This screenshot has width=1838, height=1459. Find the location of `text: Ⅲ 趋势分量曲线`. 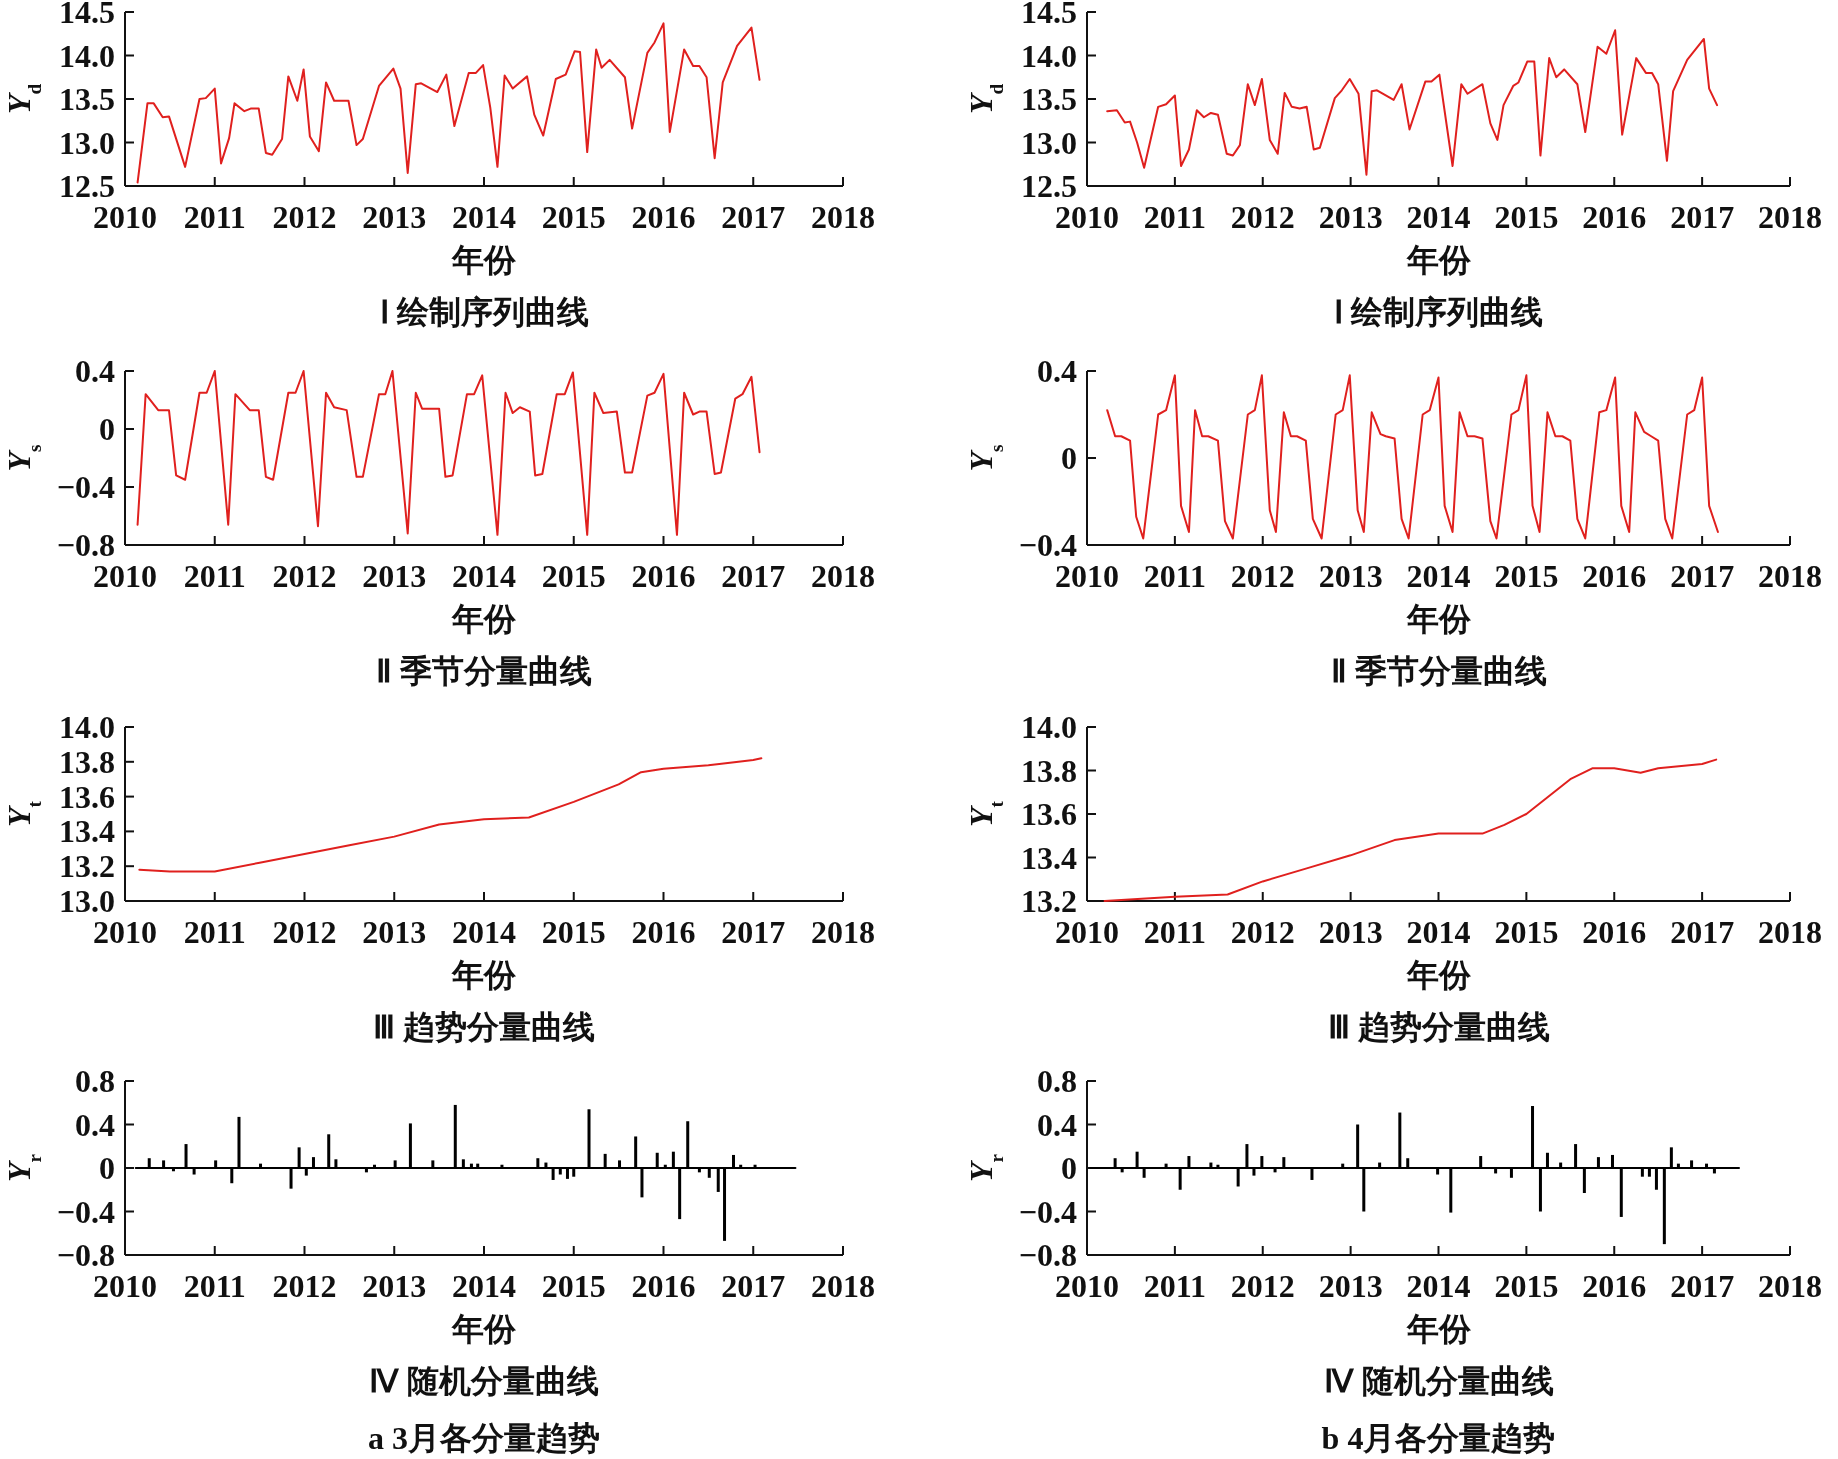

text: Ⅲ 趋势分量曲线 is located at coordinates (484, 1027).